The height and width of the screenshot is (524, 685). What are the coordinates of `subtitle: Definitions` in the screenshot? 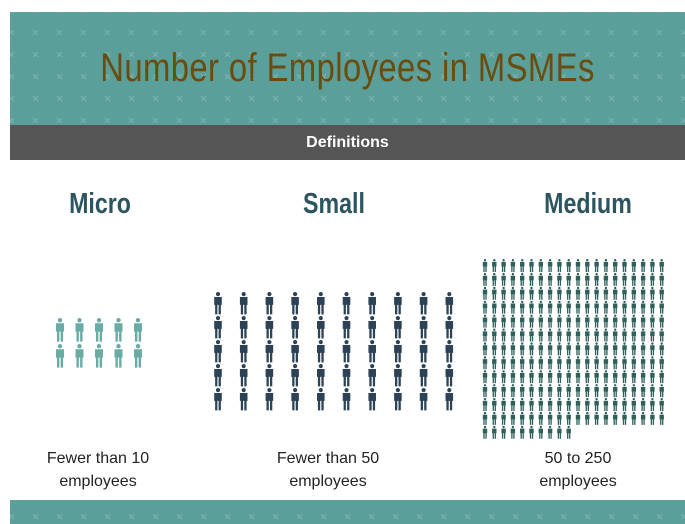 It's located at (347, 142).